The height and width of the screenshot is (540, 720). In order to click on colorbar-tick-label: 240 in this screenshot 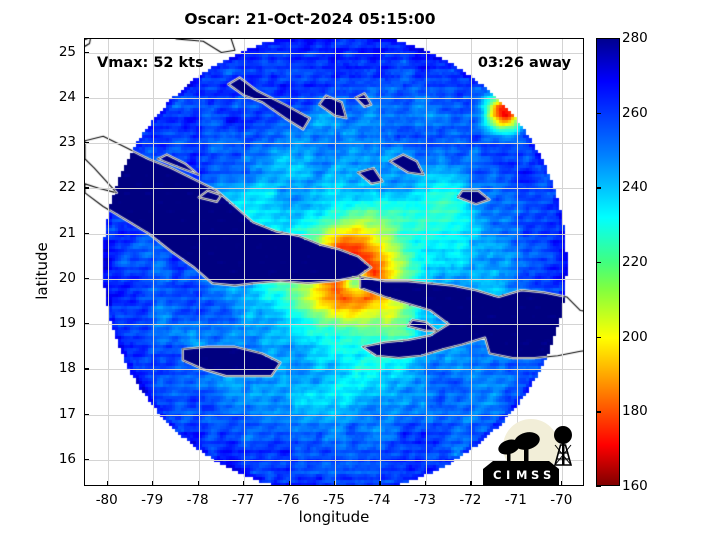, I will do `click(635, 187)`.